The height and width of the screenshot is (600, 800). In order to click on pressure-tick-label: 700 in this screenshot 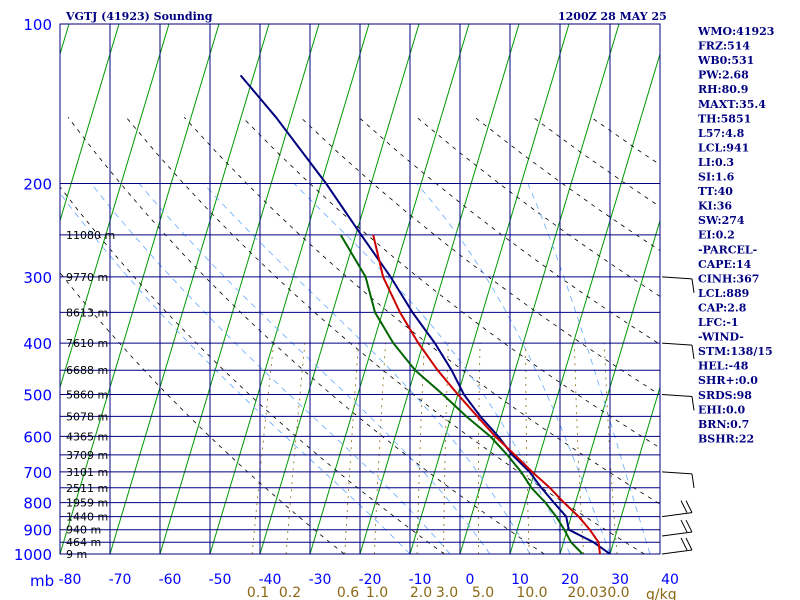, I will do `click(37, 473)`.